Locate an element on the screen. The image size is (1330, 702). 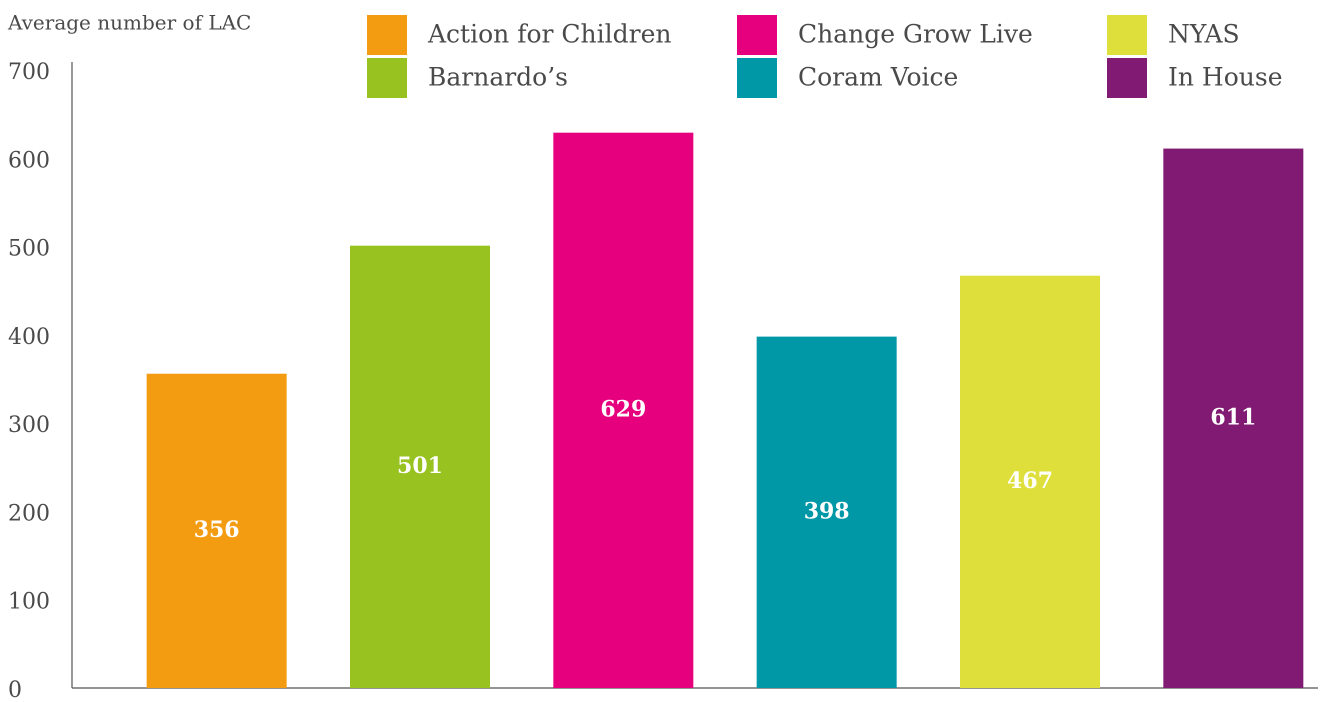
legend-label: In House is located at coordinates (1225, 77).